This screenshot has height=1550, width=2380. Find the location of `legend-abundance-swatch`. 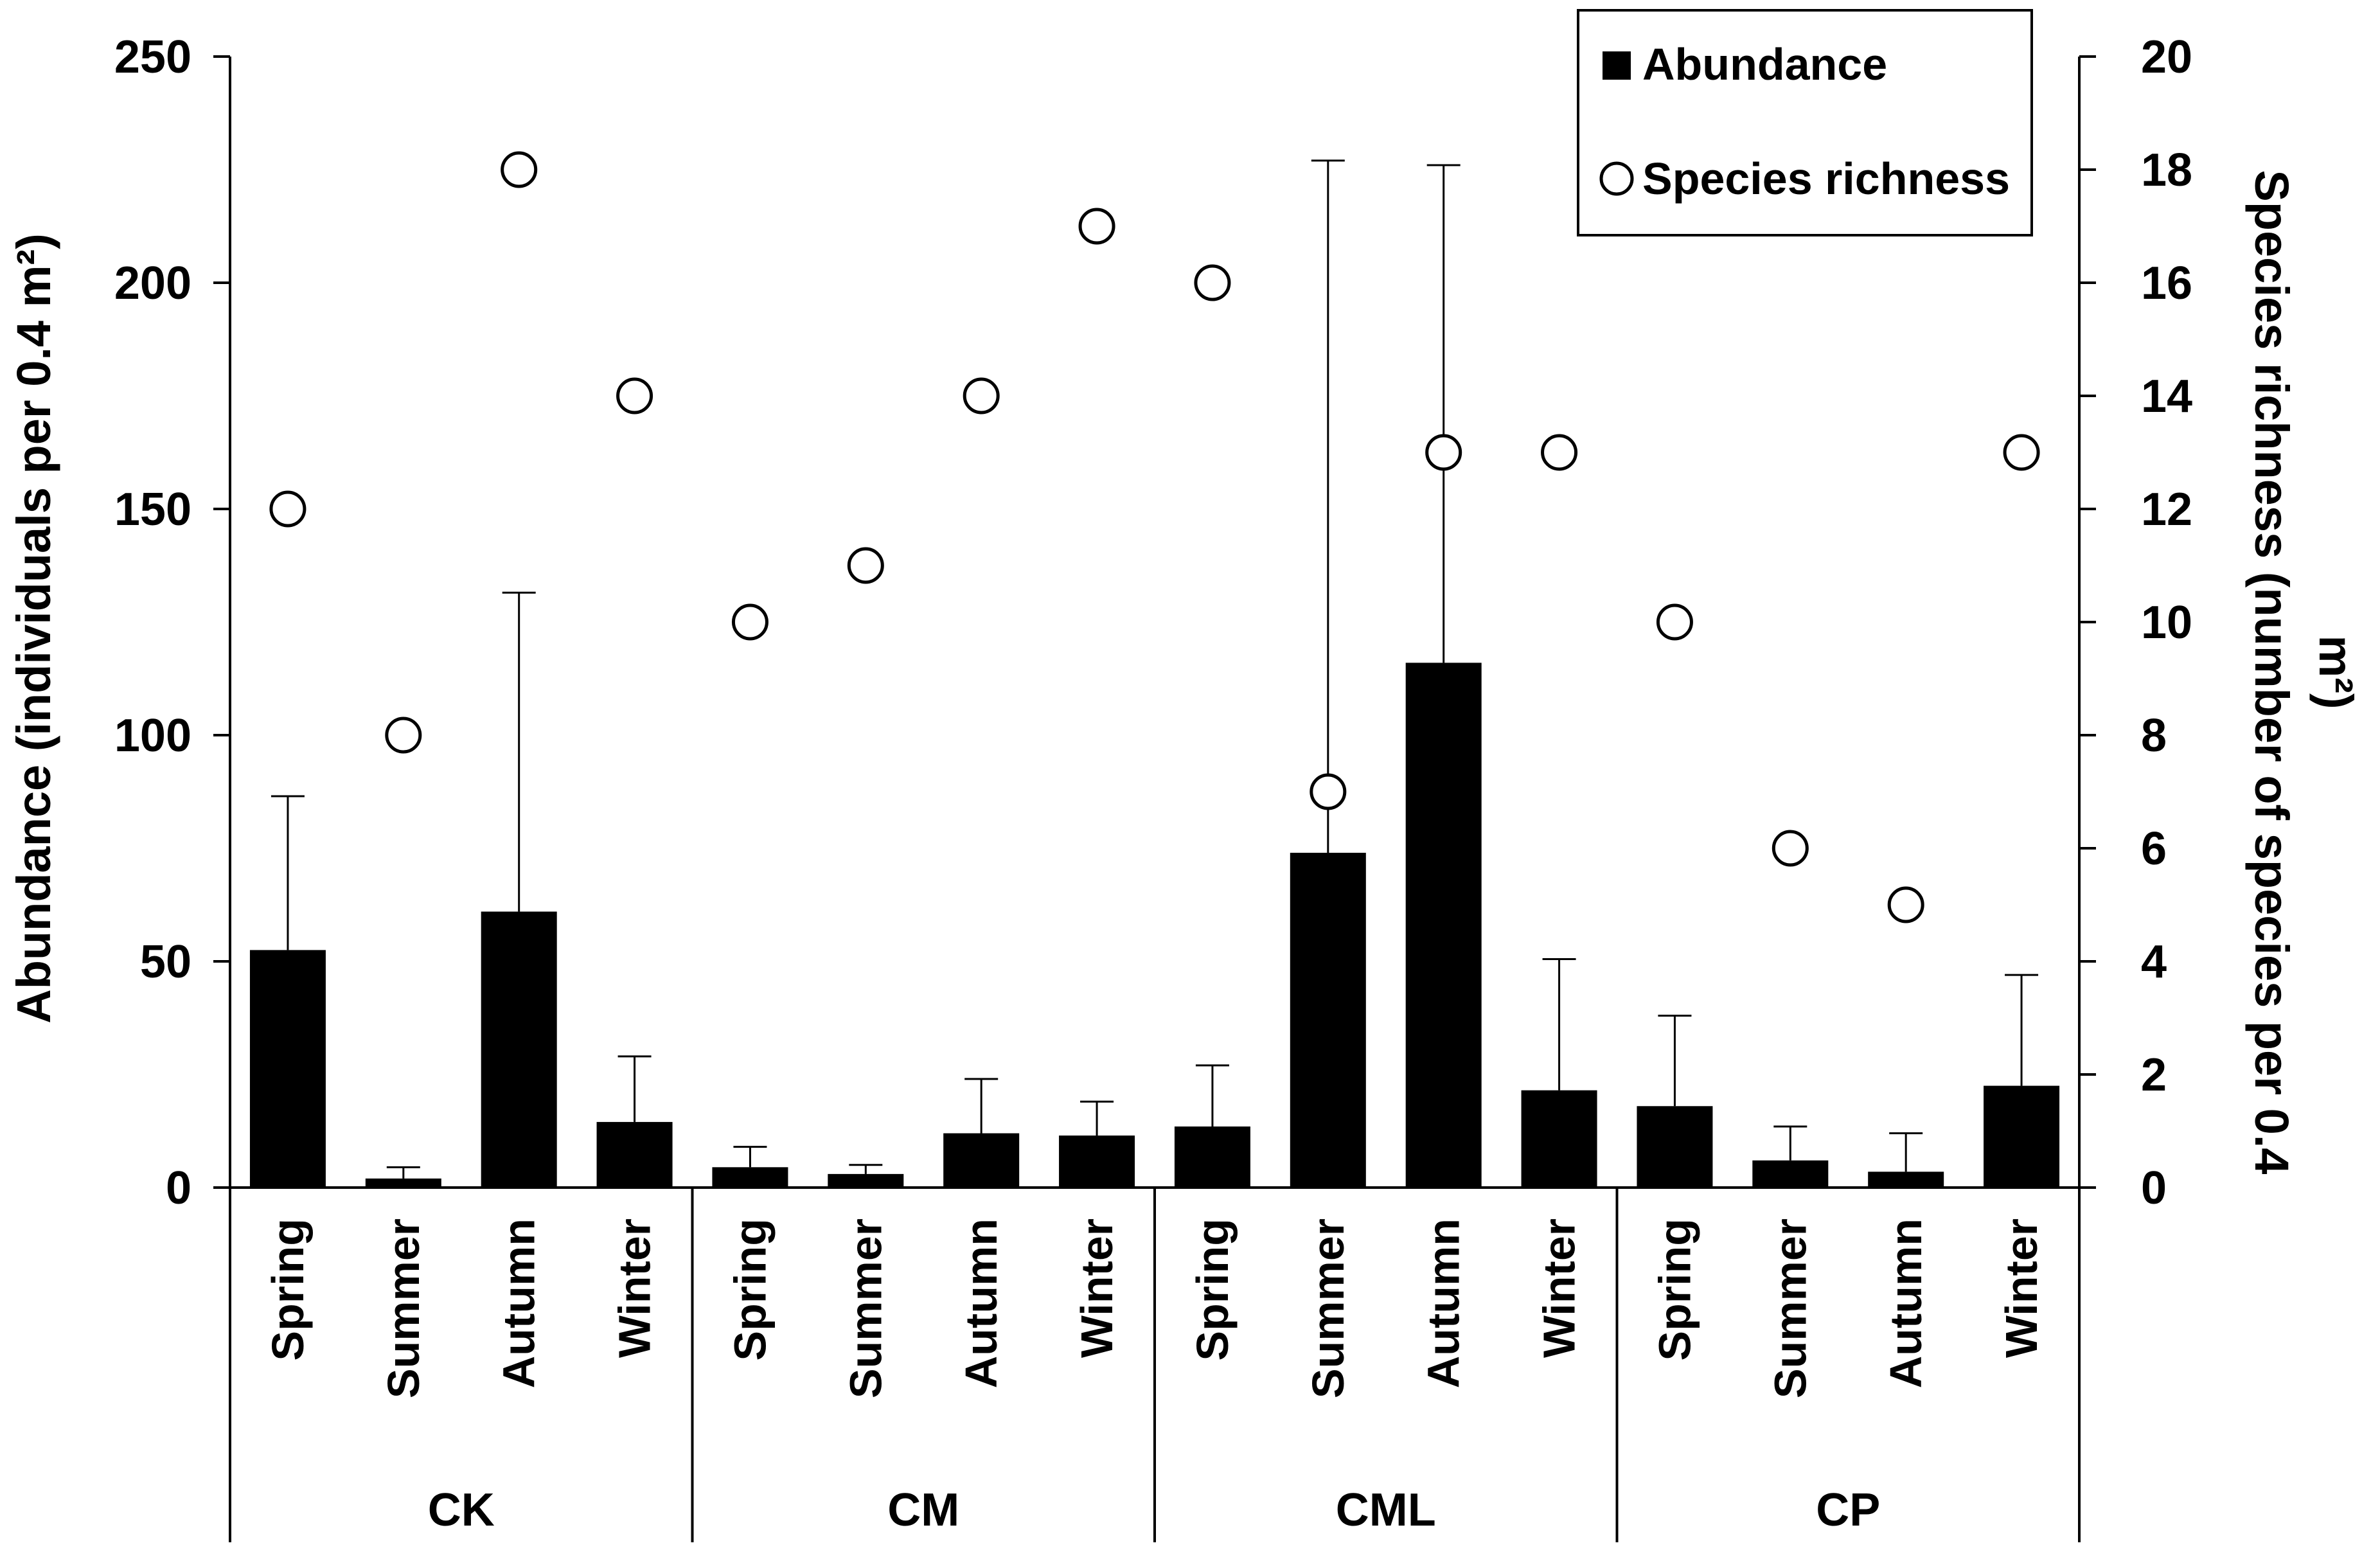

legend-abundance-swatch is located at coordinates (1617, 65).